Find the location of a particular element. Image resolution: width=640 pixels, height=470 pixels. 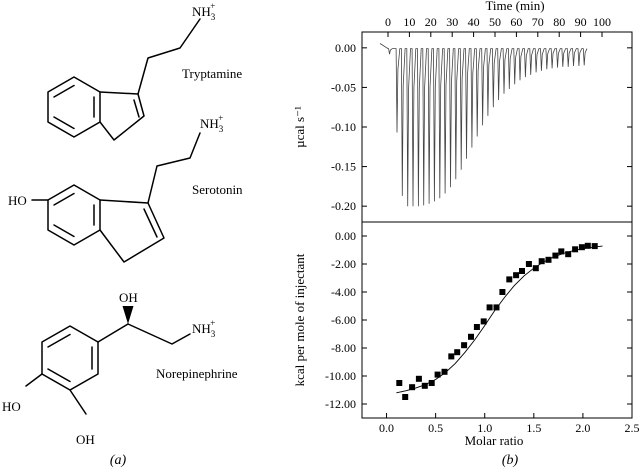

thermogram-x-tick-label: 10 is located at coordinates (409, 22).